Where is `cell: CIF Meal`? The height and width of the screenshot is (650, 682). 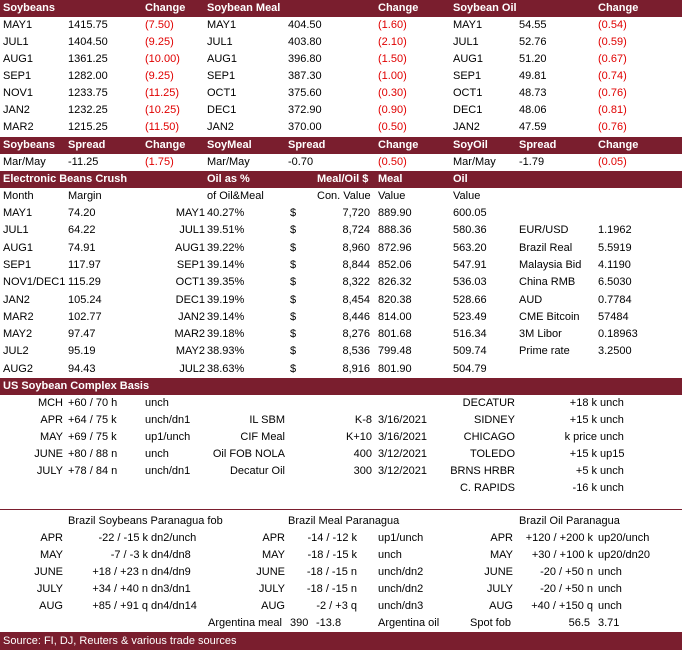 cell: CIF Meal is located at coordinates (262, 437).